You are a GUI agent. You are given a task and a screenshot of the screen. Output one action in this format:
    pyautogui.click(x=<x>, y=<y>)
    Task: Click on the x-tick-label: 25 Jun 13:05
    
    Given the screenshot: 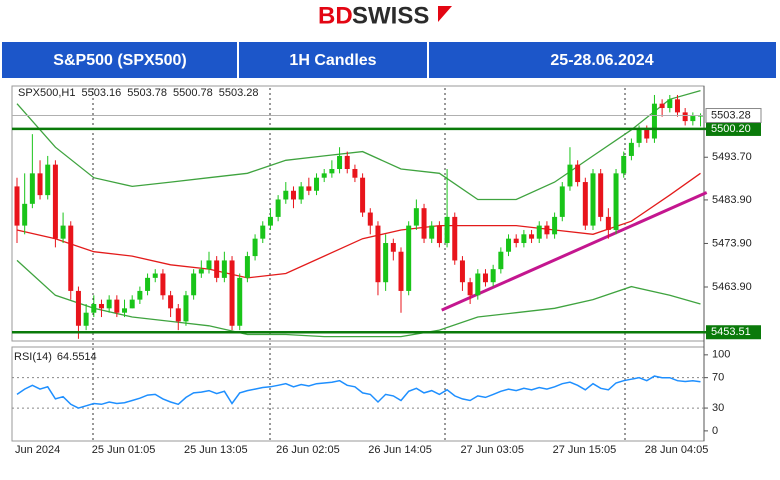 What is the action you would take?
    pyautogui.click(x=216, y=450)
    